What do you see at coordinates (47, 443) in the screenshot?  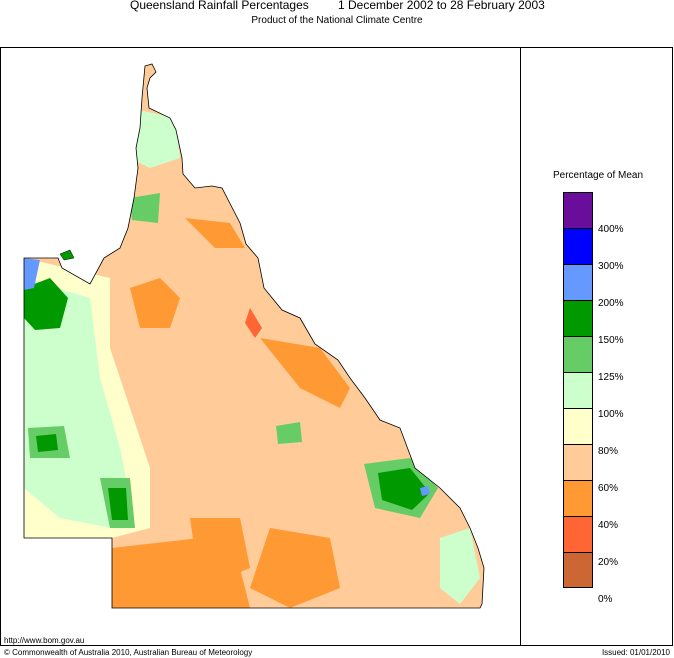 I see `region-200c` at bounding box center [47, 443].